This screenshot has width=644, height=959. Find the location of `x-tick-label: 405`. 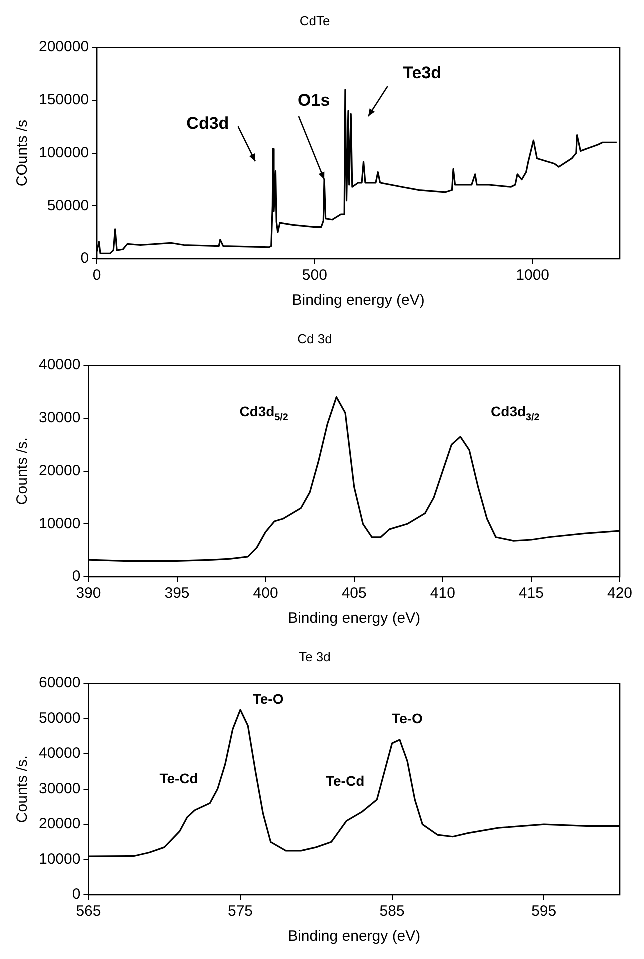

x-tick-label: 405 is located at coordinates (354, 593).